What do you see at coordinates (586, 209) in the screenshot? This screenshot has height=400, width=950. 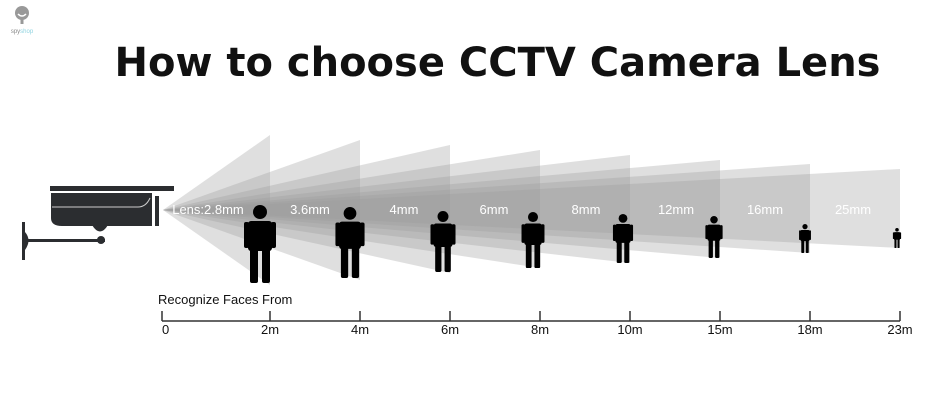 I see `lens-label: 8mm` at bounding box center [586, 209].